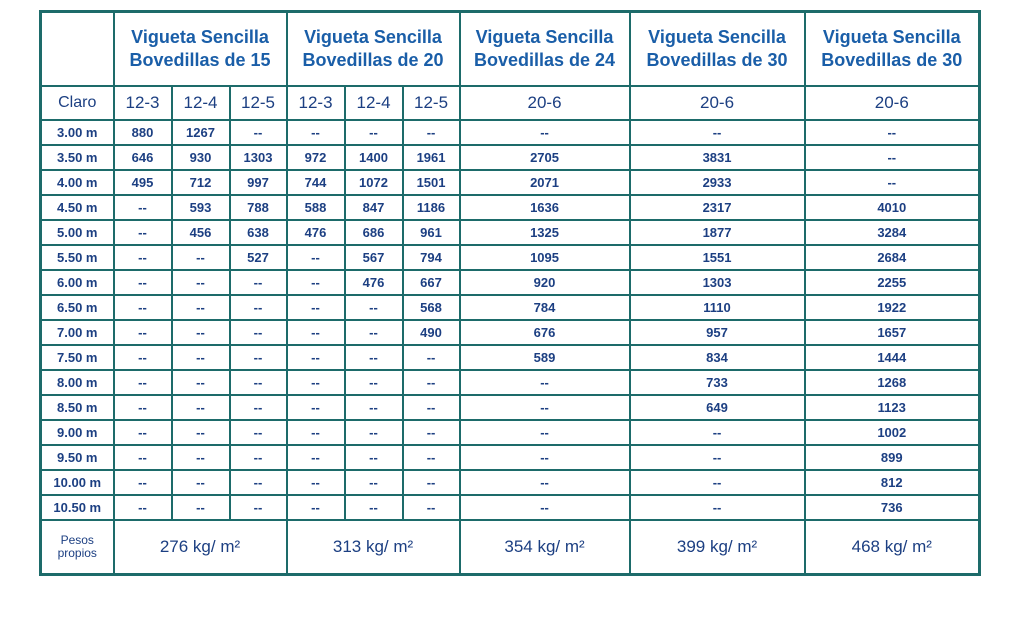 This screenshot has width=1024, height=619. I want to click on value-cell: 1444, so click(892, 357).